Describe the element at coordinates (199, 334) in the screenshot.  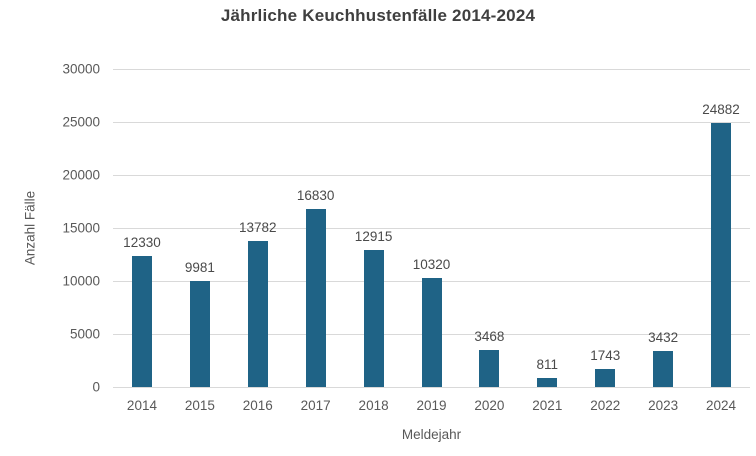
I see `bar-2015` at that location.